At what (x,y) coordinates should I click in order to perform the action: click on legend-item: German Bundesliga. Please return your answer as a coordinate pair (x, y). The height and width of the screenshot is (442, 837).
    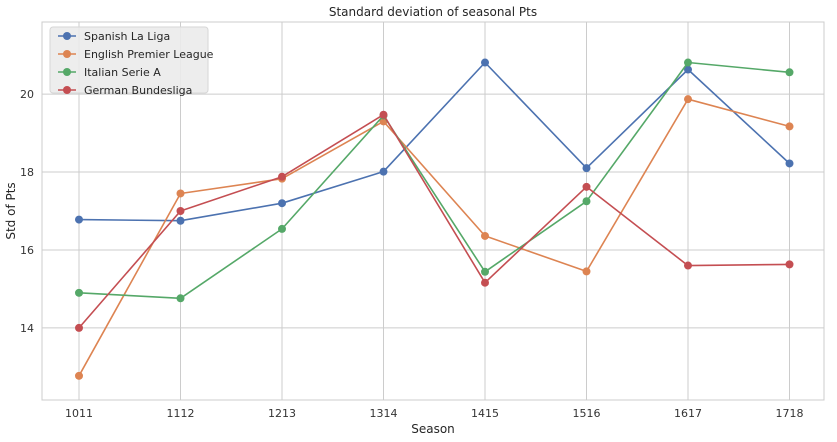
    Looking at the image, I should click on (125, 90).